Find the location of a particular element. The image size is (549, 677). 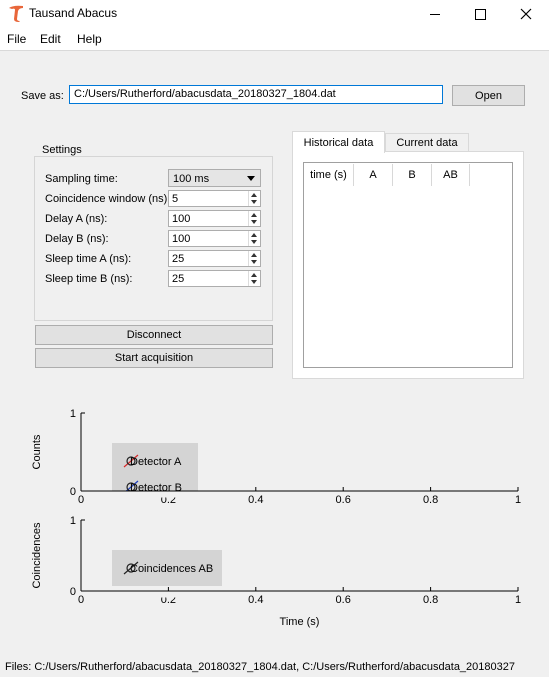

sleep-b-value: 25 is located at coordinates (178, 279).